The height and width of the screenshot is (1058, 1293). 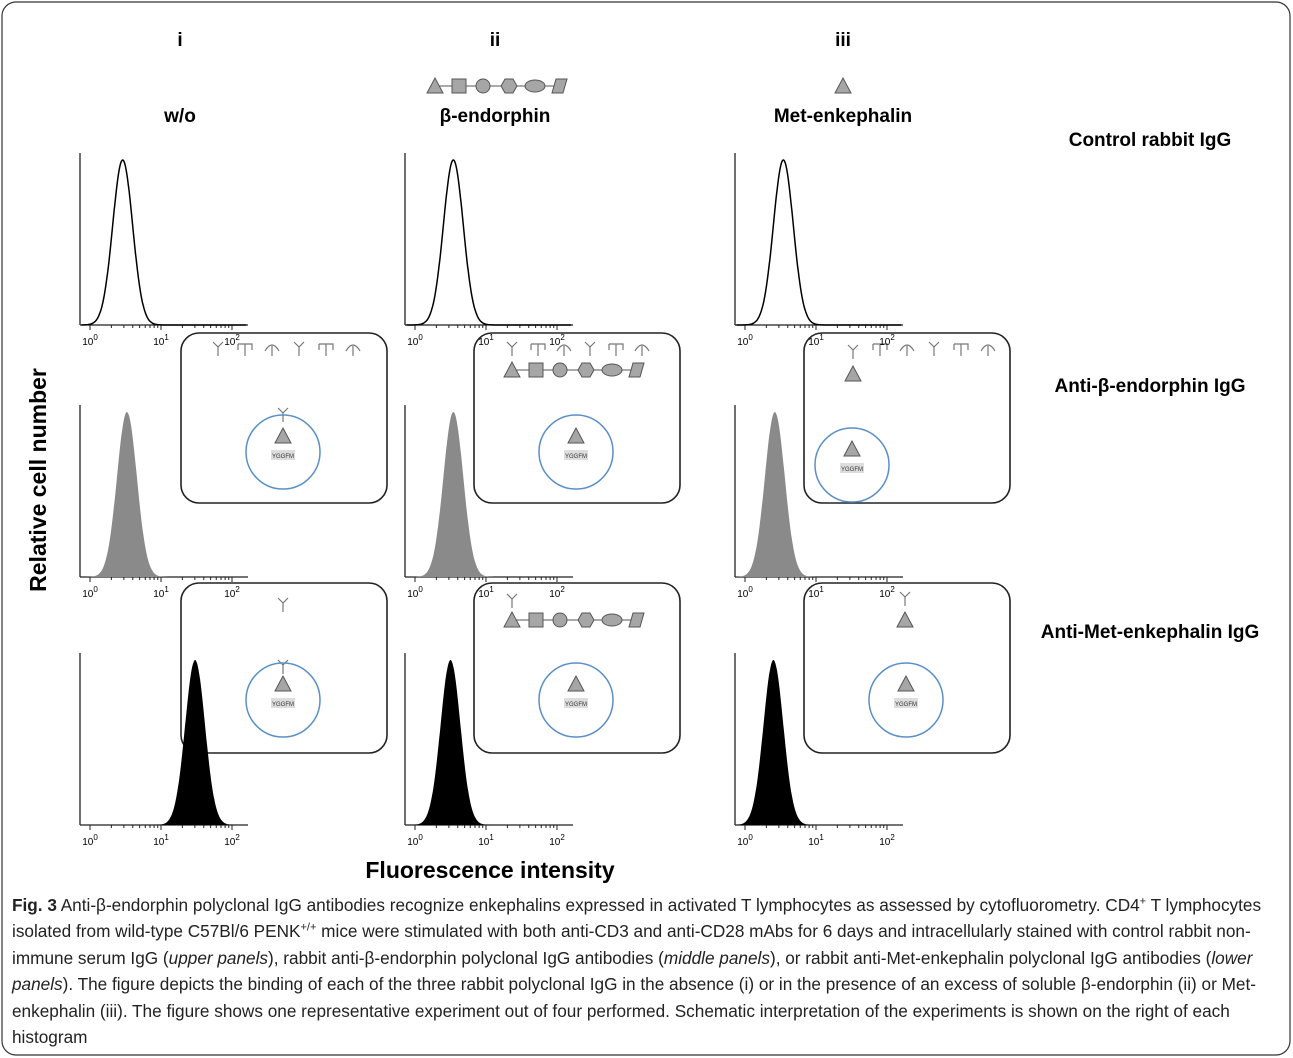 I want to click on column-label: Met-enkephalin, so click(x=843, y=116).